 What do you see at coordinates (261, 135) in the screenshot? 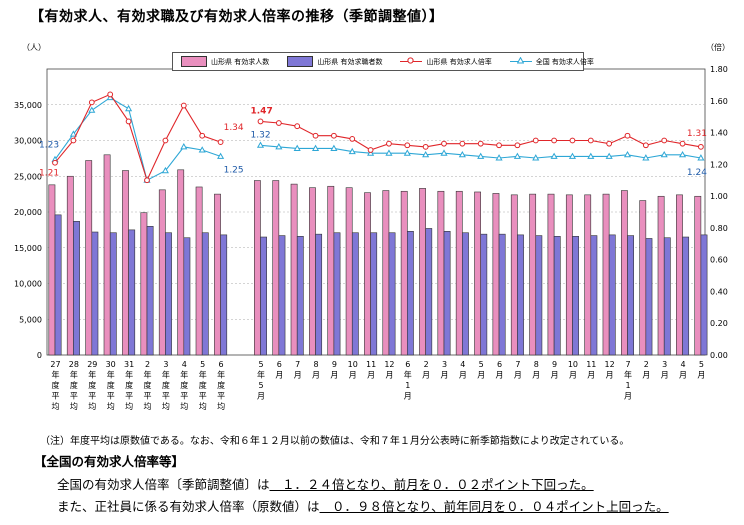
I see `data-label-national-month-first: 1.32` at bounding box center [261, 135].